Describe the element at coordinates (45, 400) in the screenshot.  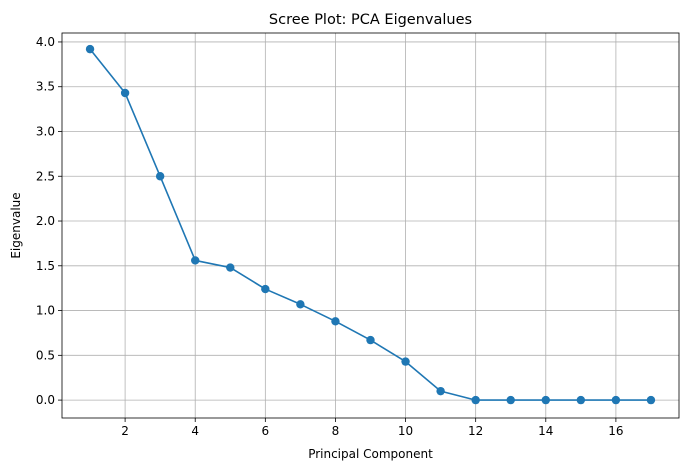
I see `y-tick-label: 0.0` at that location.